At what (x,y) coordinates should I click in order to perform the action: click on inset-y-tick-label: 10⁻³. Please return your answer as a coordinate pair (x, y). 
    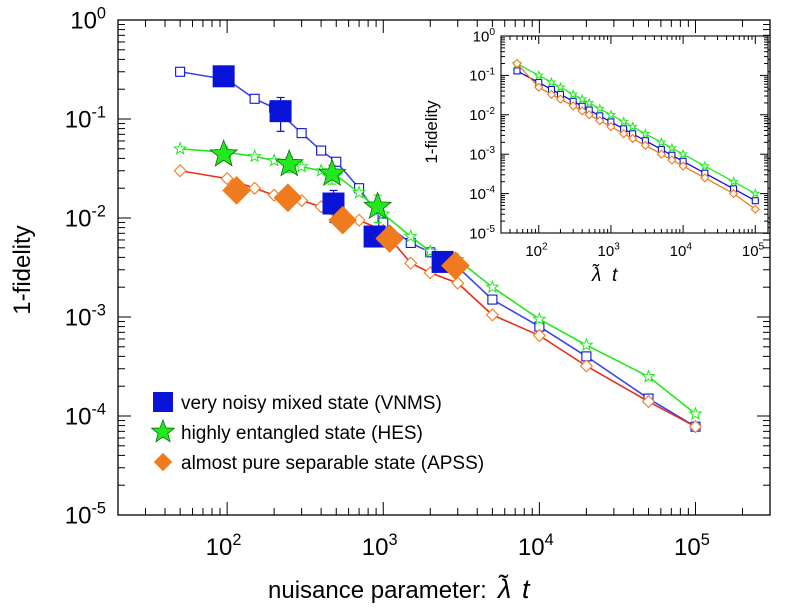
    Looking at the image, I should click on (482, 154).